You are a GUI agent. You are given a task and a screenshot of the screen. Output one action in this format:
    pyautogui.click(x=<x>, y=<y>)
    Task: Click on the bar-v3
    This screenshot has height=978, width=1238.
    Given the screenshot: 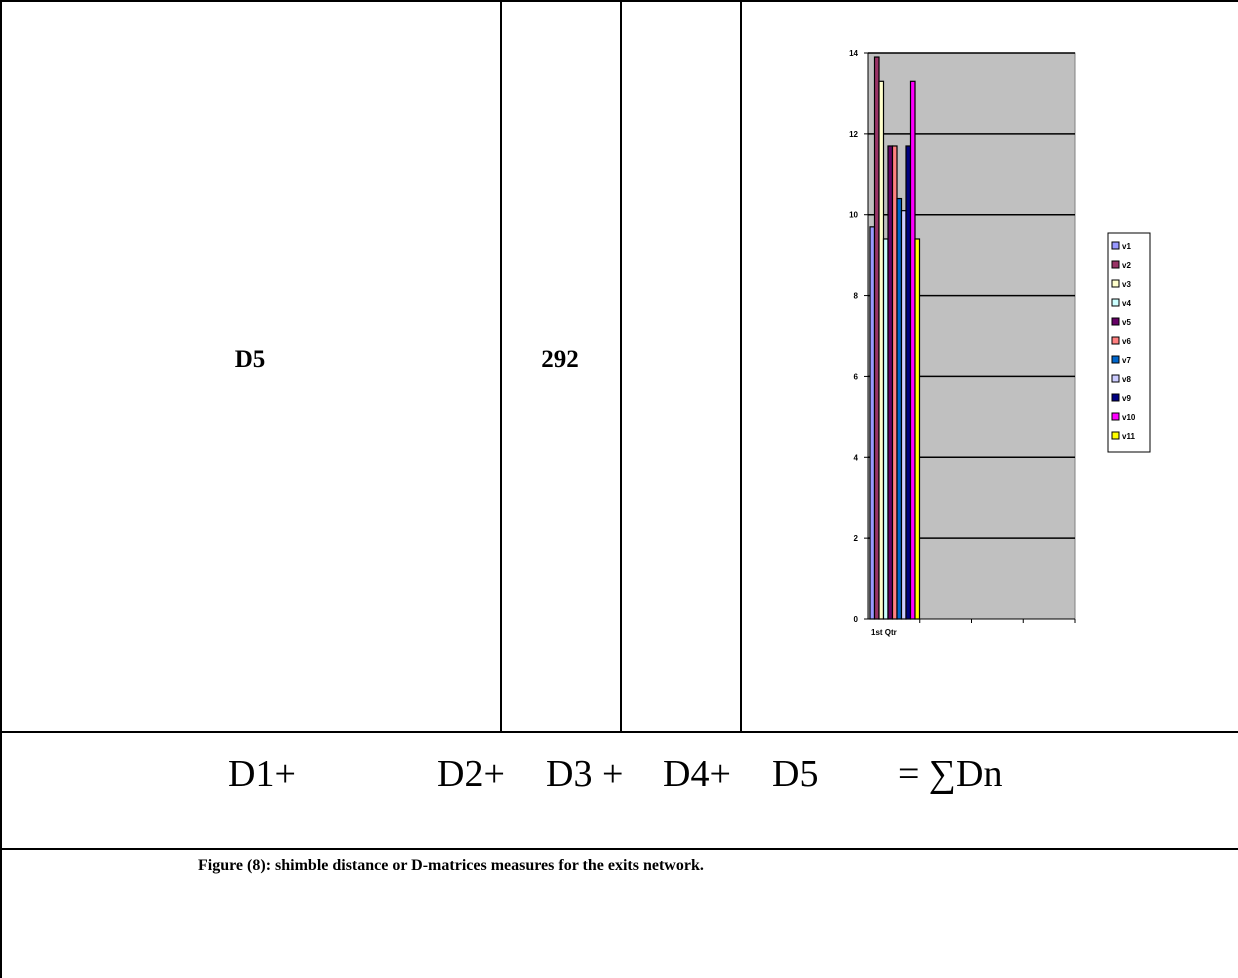 What is the action you would take?
    pyautogui.click(x=881, y=350)
    